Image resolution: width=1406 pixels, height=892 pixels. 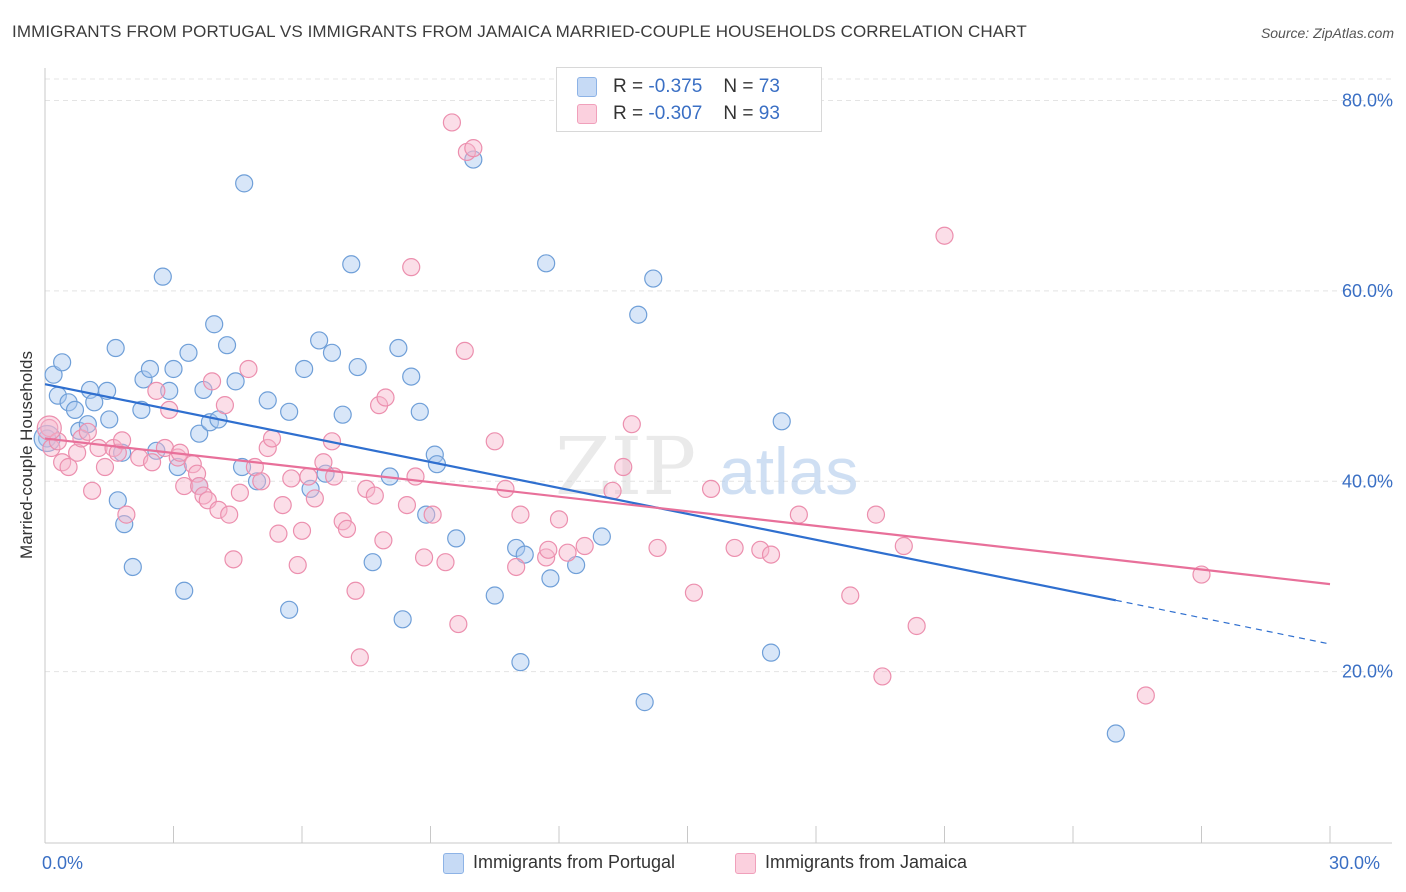 I want to click on y-tick-label: 40.0%, so click(x=1367, y=481).